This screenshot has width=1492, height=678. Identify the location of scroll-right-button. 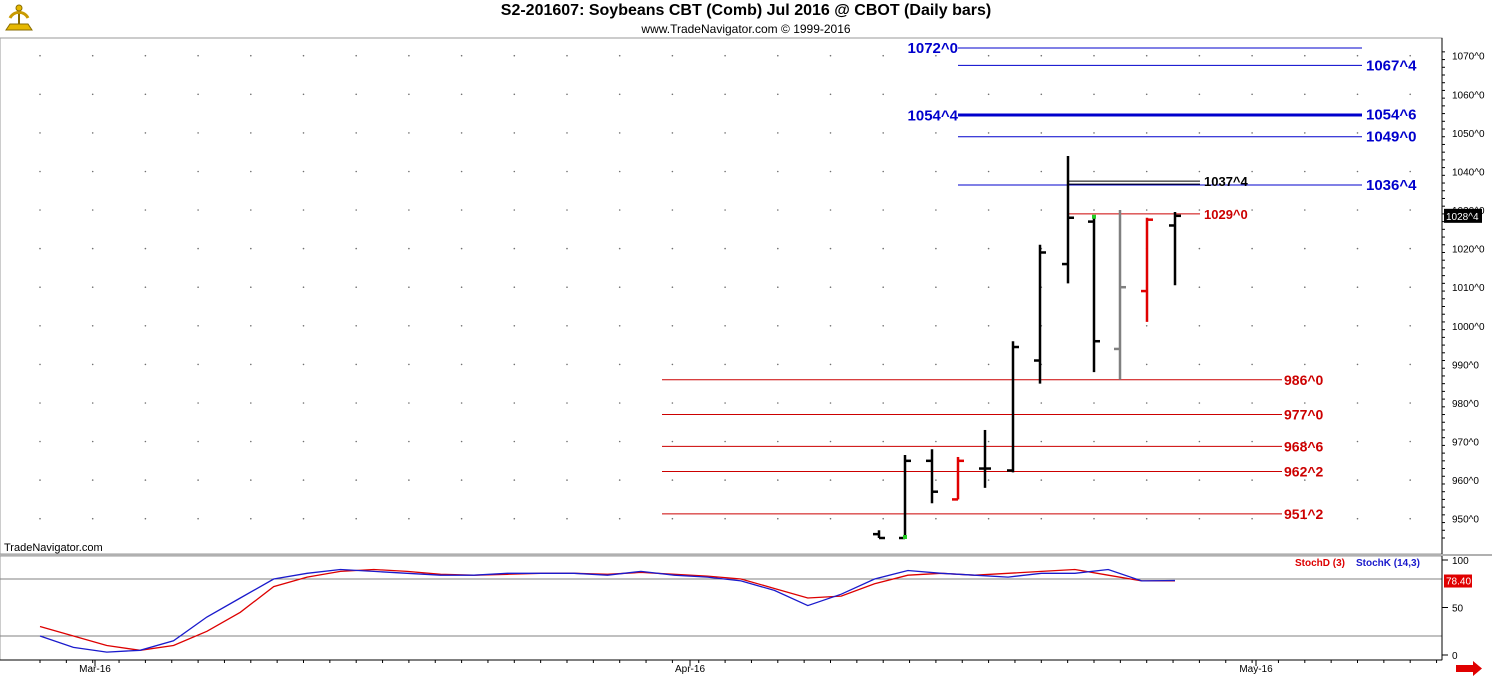
(1467, 668).